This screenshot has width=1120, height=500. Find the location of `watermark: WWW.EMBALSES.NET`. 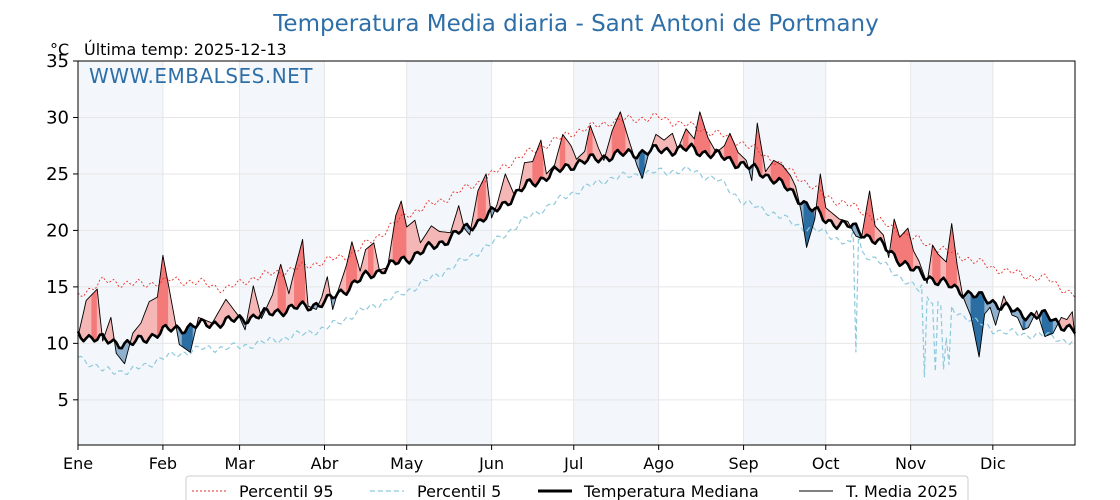

watermark: WWW.EMBALSES.NET is located at coordinates (201, 76).